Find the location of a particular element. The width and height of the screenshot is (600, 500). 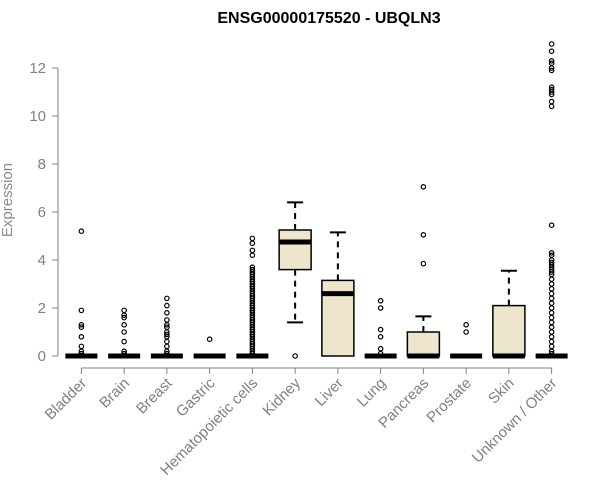

x-tick-label: Kidney is located at coordinates (281, 396).